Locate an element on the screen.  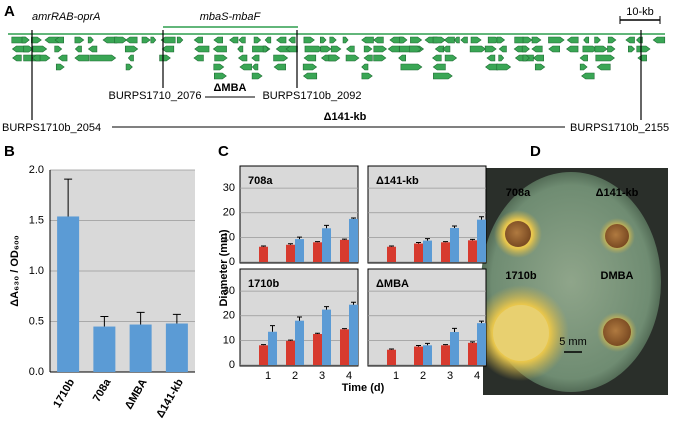
y-tick-label: 10 is located at coordinates (229, 237).